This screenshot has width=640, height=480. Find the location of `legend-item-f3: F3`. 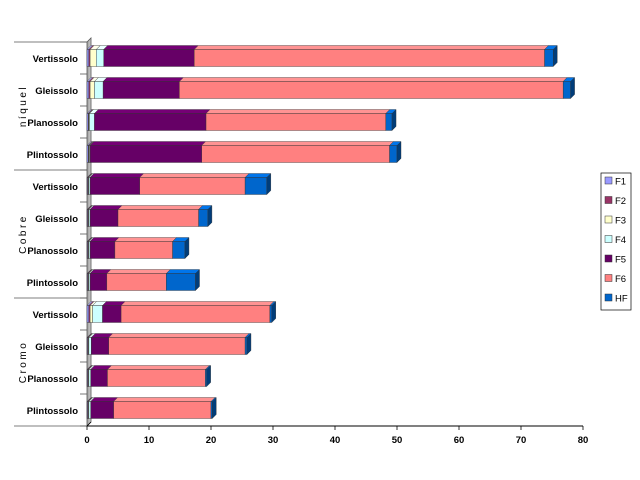

legend-item-f3: F3 is located at coordinates (615, 221).